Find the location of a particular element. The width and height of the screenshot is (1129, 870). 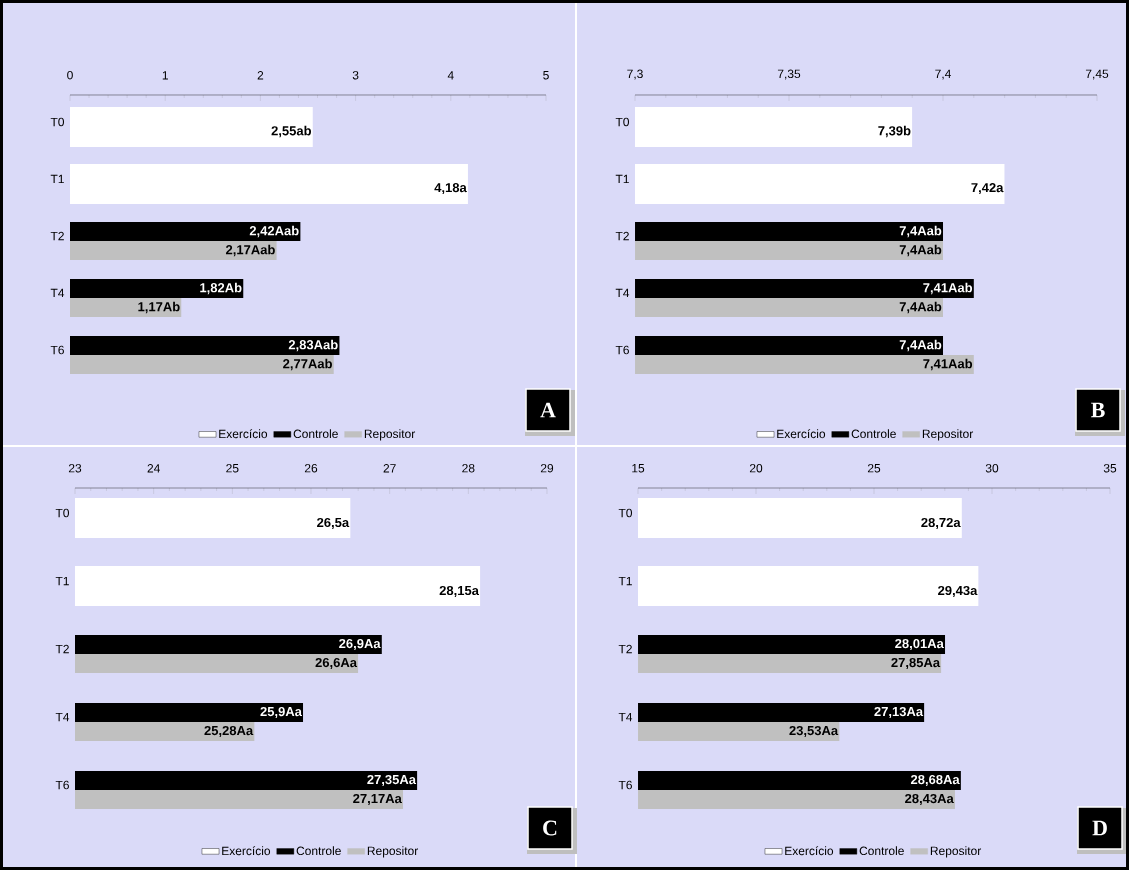

x-tick-label: 0 is located at coordinates (70, 75).